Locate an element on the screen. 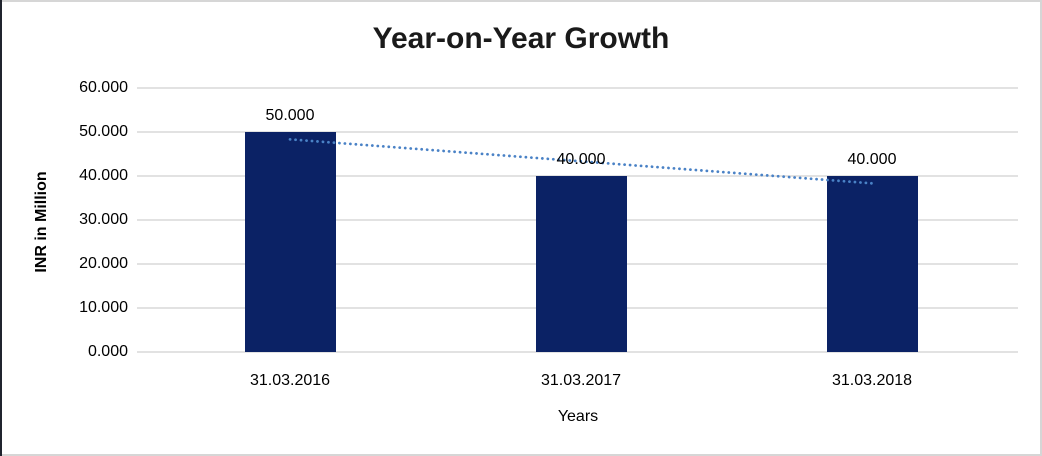 This screenshot has height=456, width=1042. x-tick-label: 31.03.2016 is located at coordinates (290, 380).